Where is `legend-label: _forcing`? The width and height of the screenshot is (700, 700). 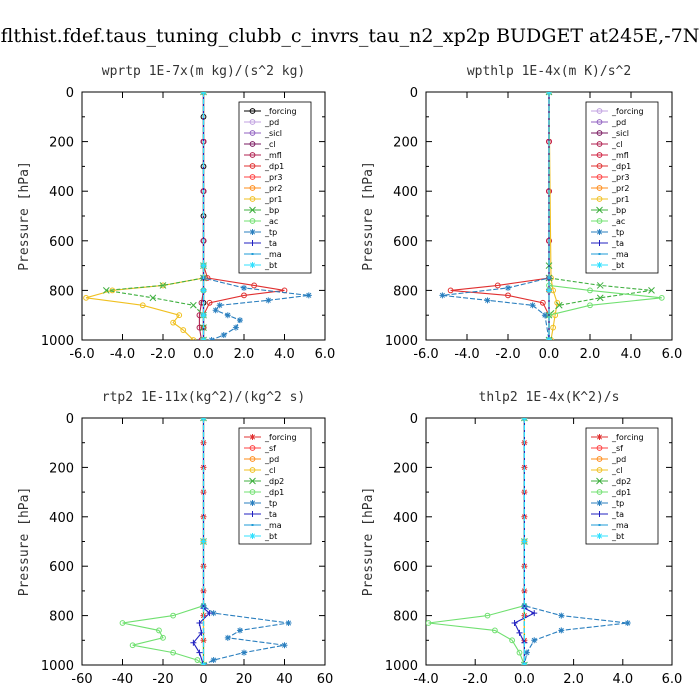 legend-label: _forcing is located at coordinates (280, 111).